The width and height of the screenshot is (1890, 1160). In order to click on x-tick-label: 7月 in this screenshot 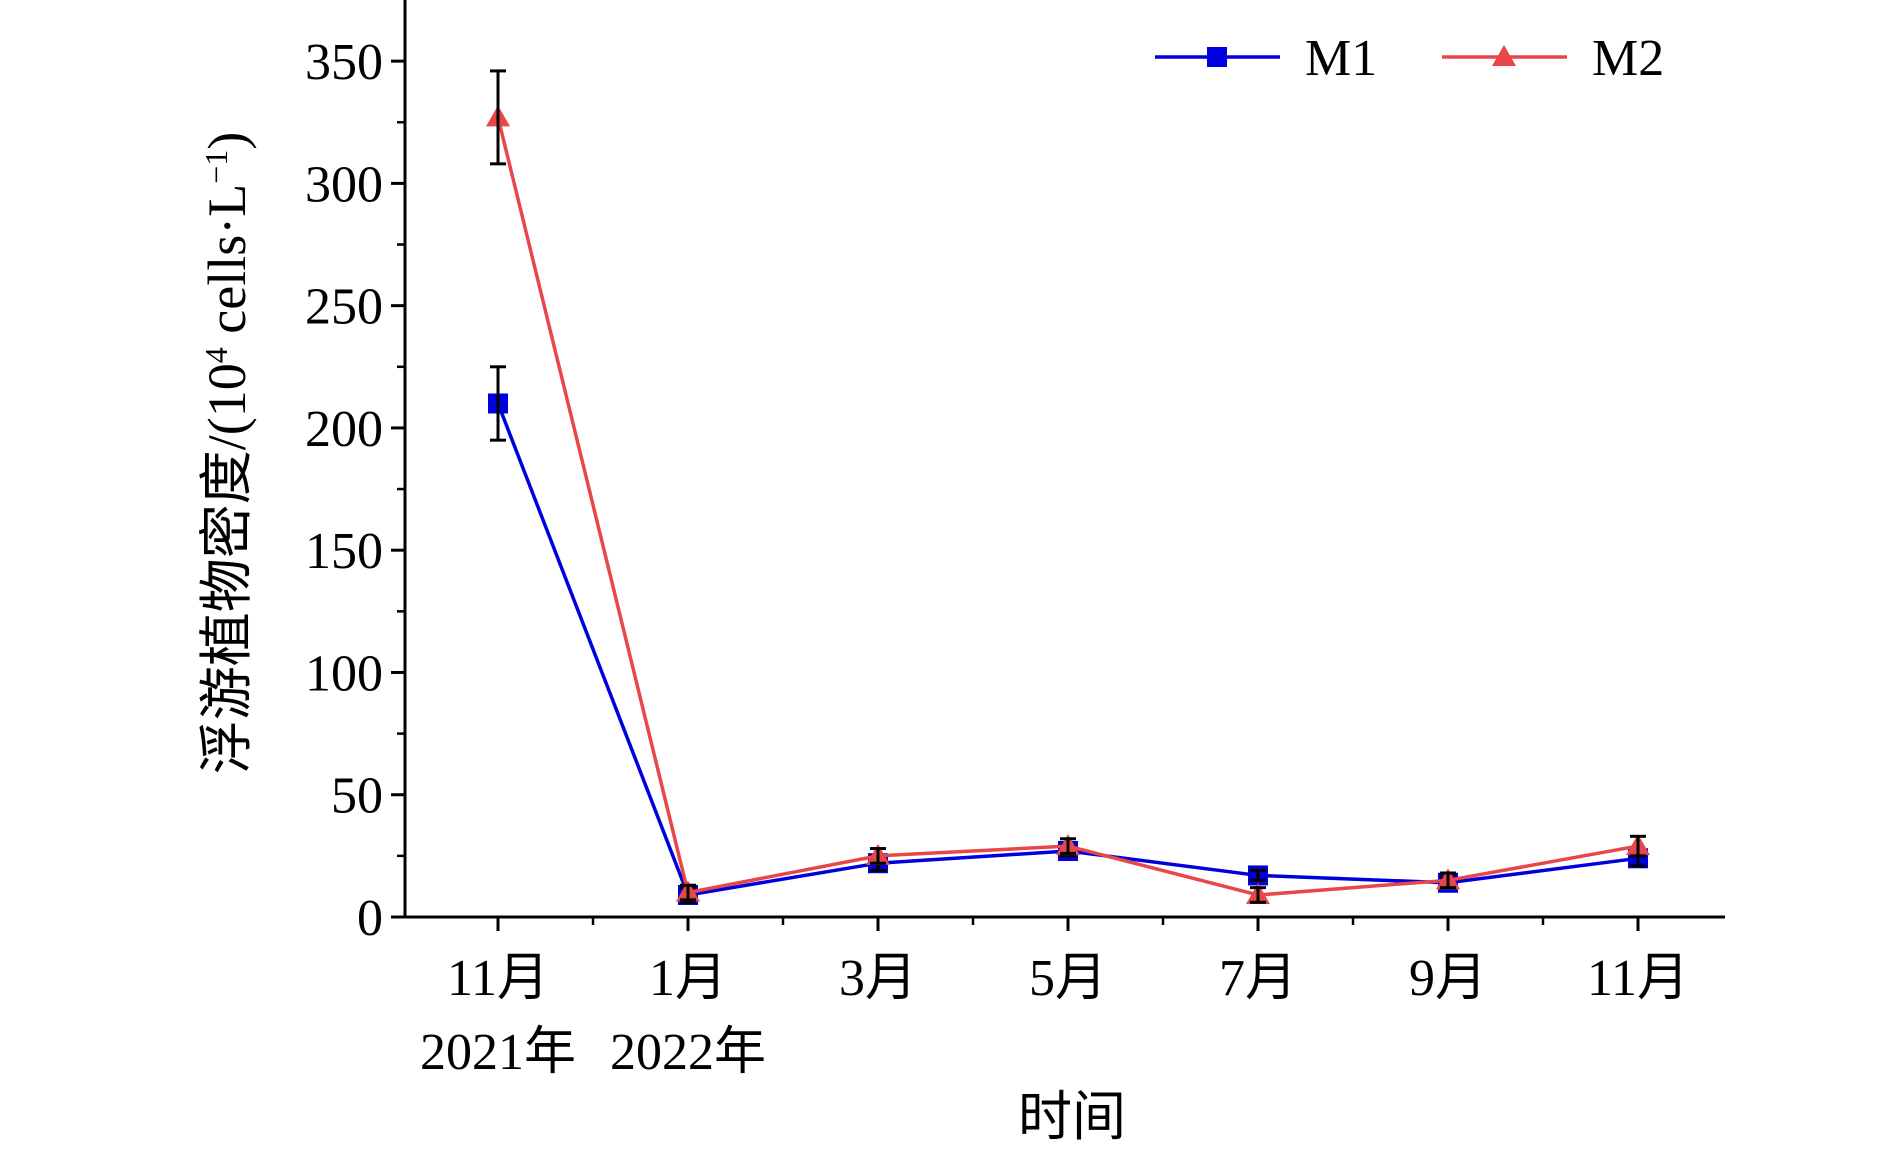, I will do `click(1258, 978)`.